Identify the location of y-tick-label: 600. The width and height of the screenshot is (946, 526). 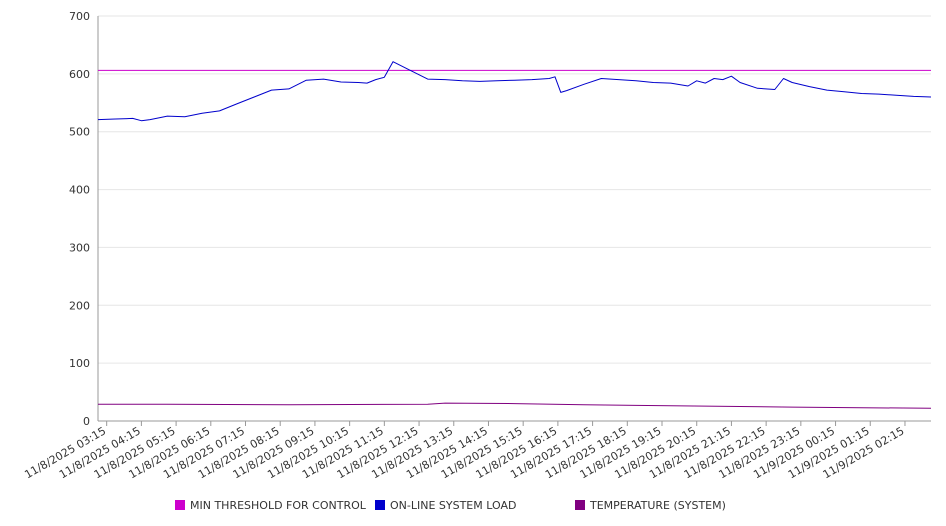
(79, 74).